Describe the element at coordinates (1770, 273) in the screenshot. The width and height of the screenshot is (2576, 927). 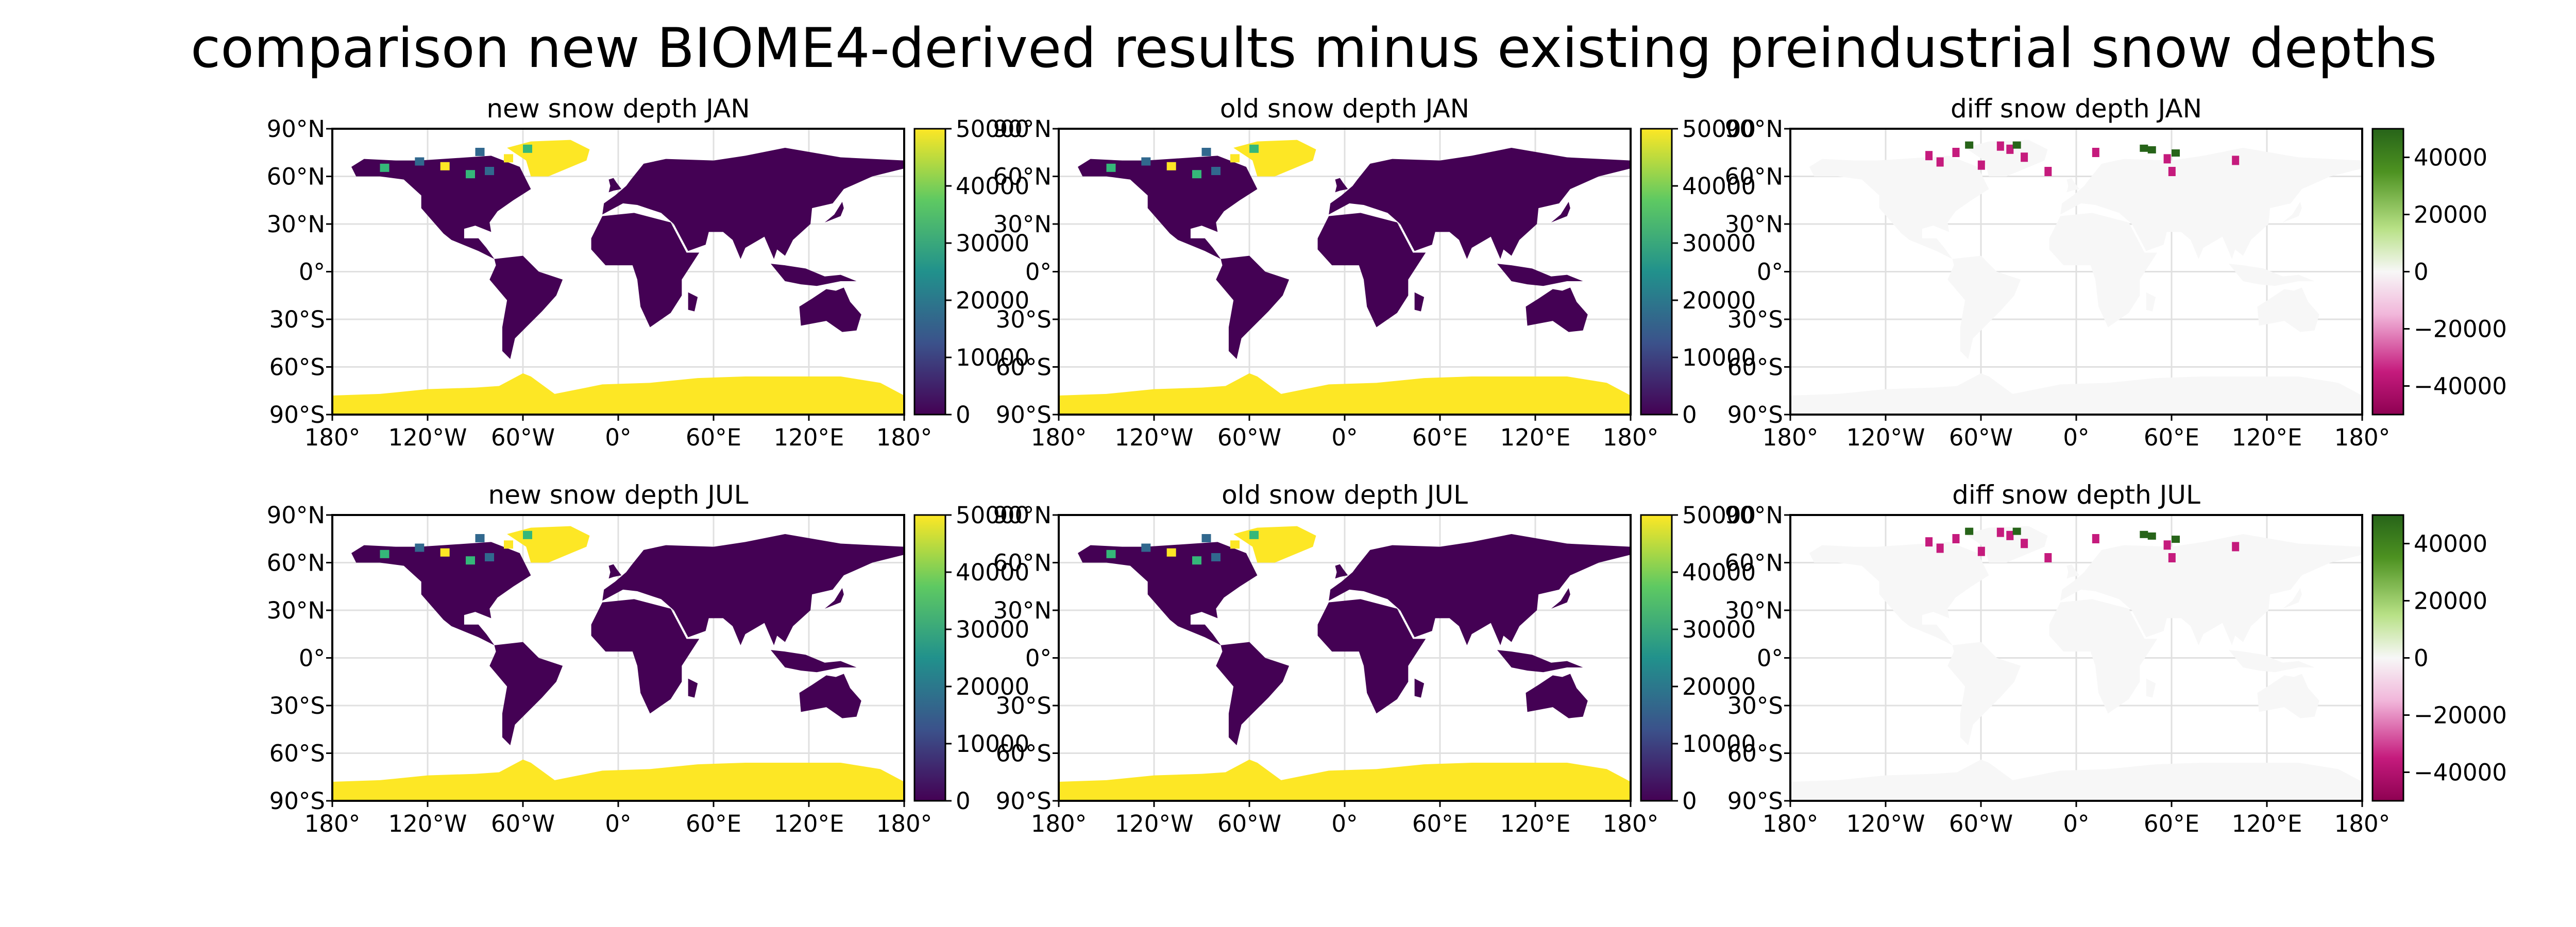
I see `y-tick-label: 0°` at that location.